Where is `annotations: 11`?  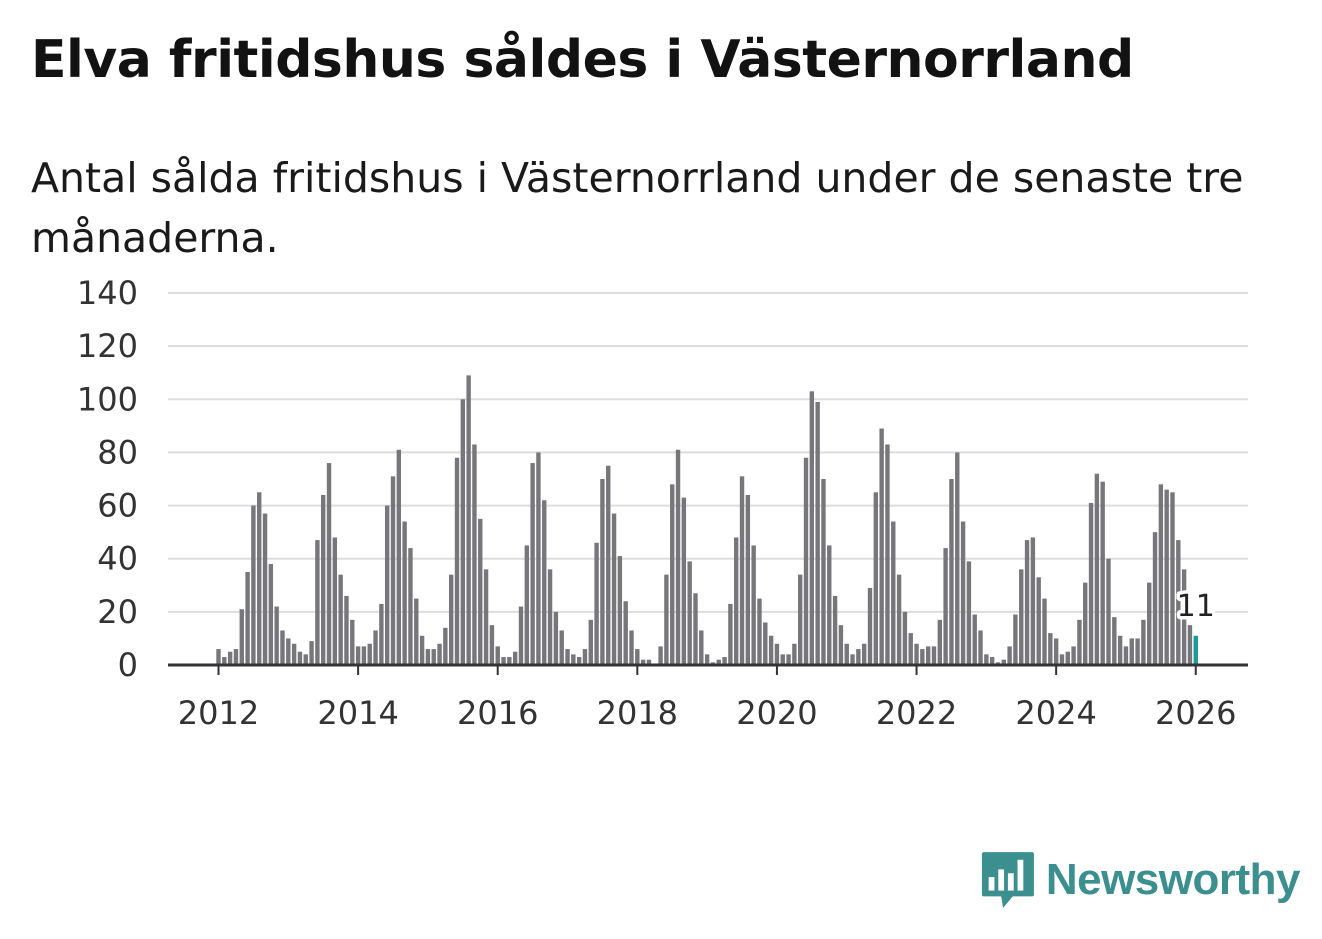
annotations: 11 is located at coordinates (1195, 607).